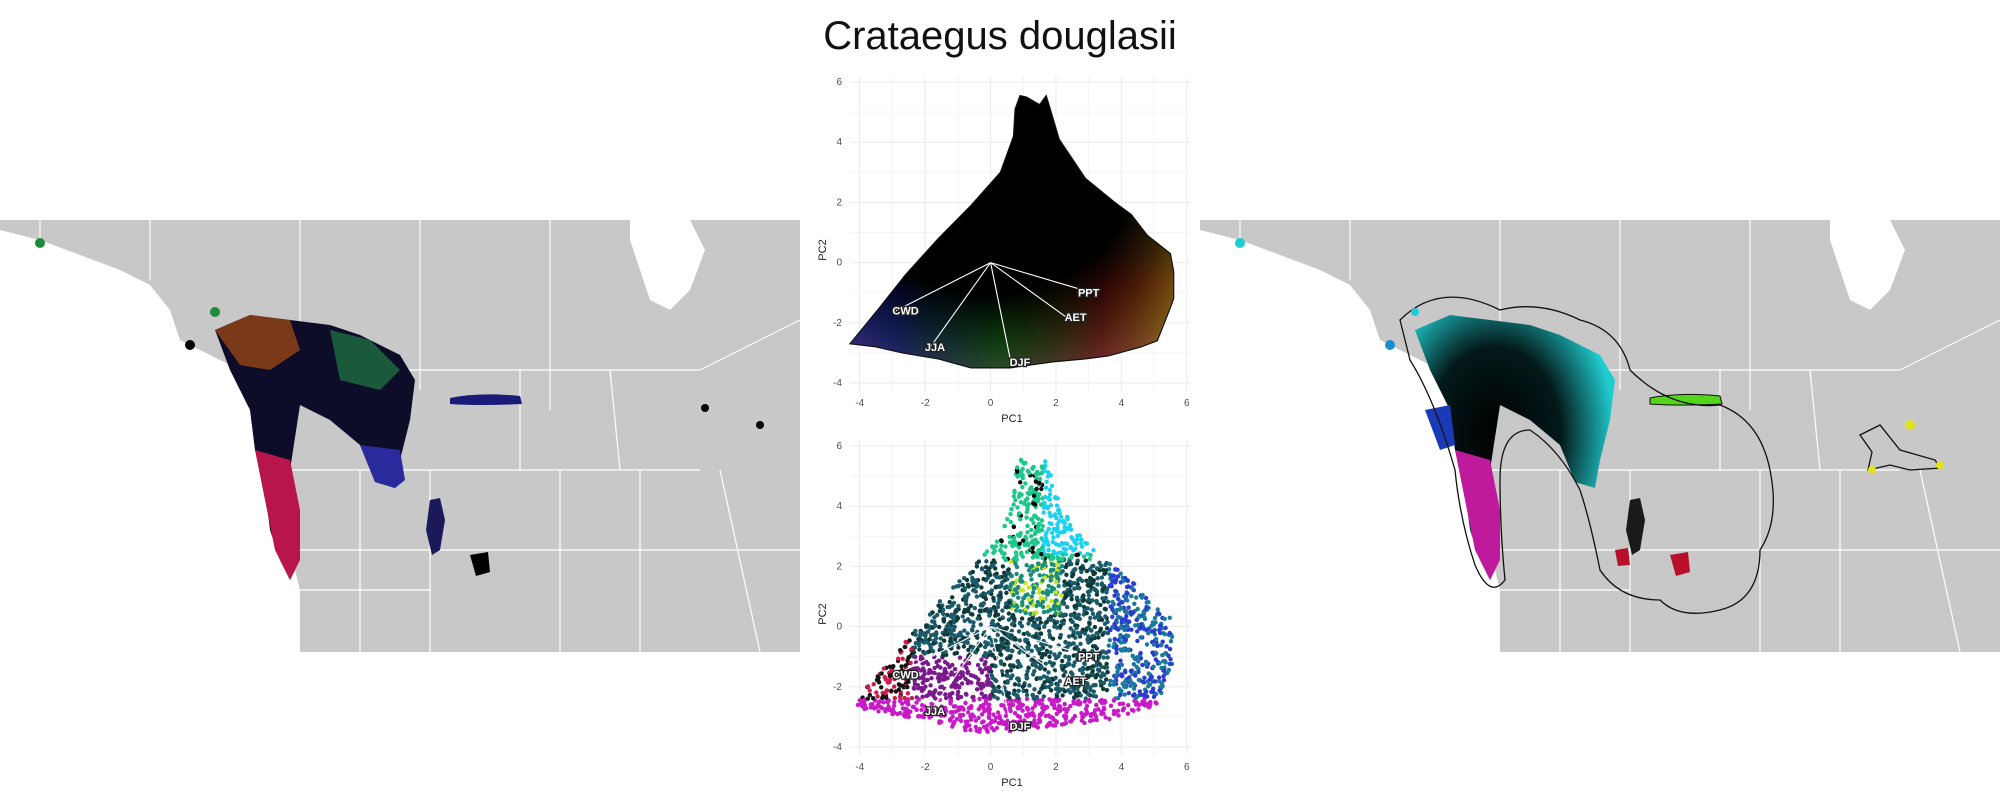 This screenshot has width=2000, height=800. I want to click on x-tick-label: 4, so click(1122, 767).